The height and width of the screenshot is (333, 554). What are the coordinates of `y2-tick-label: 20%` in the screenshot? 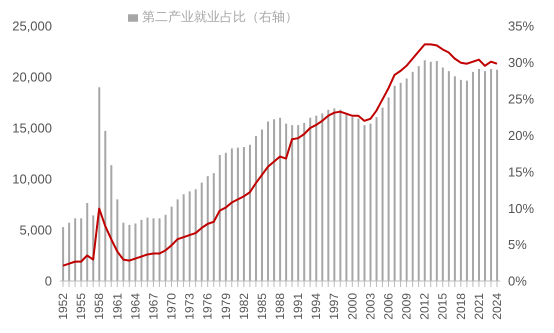 It's located at (521, 135).